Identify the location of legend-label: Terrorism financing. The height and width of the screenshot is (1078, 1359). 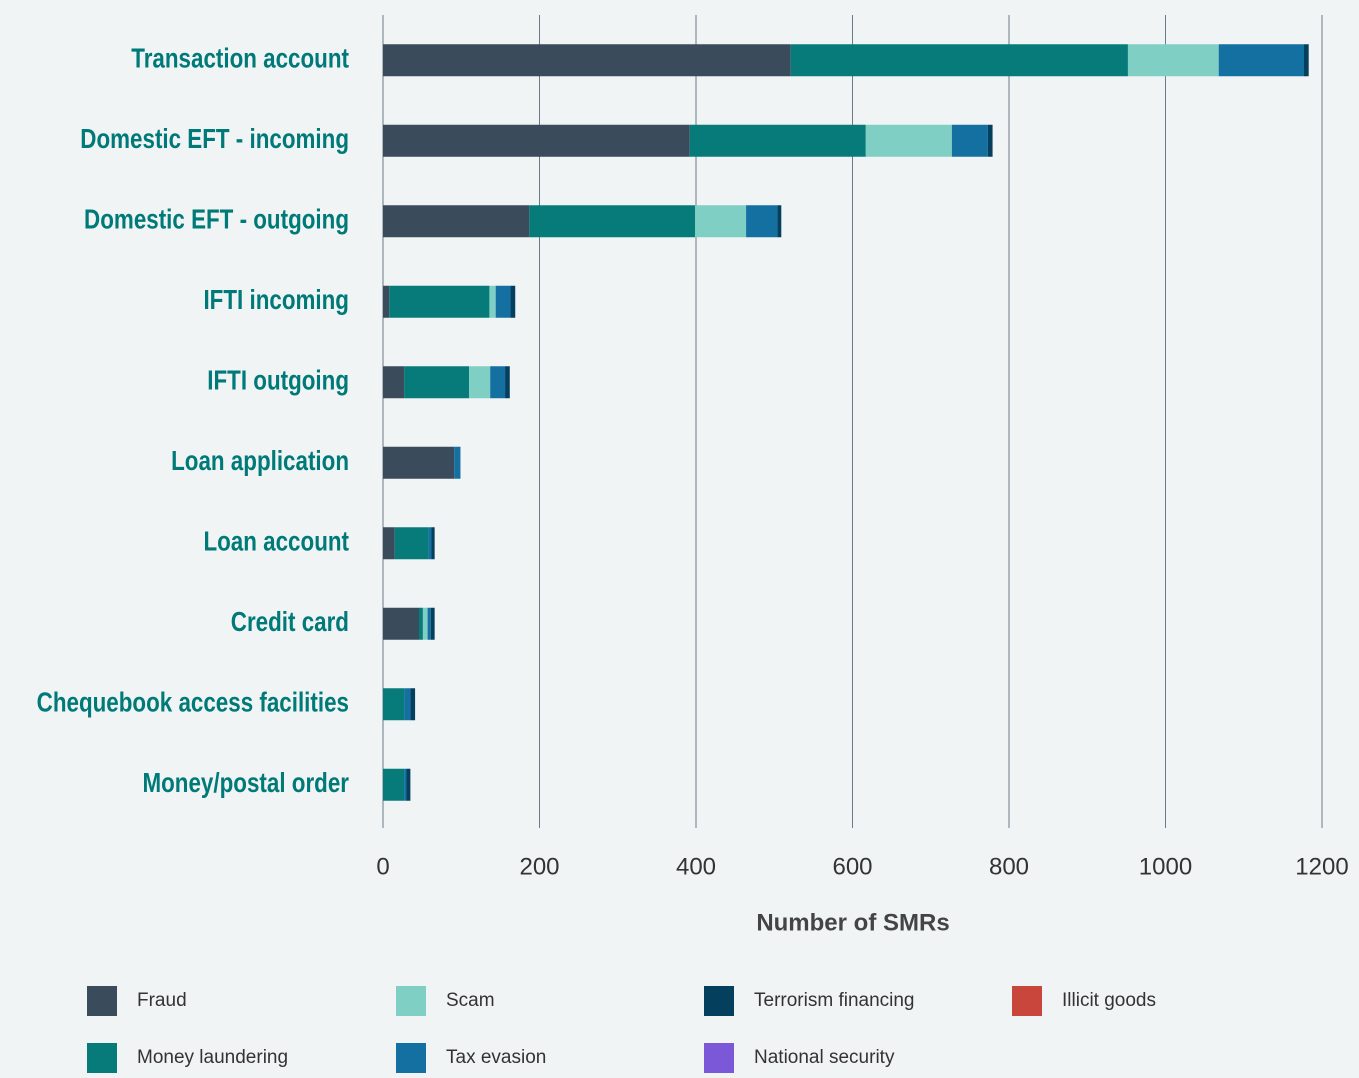
(834, 1000).